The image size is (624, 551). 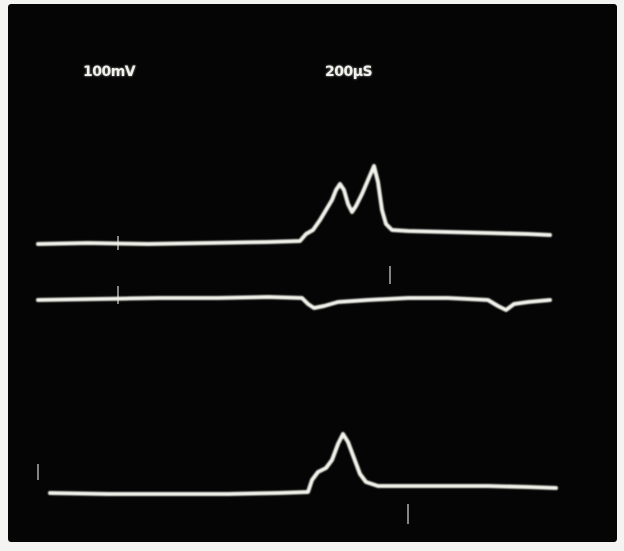 What do you see at coordinates (294, 205) in the screenshot?
I see `upper-trace` at bounding box center [294, 205].